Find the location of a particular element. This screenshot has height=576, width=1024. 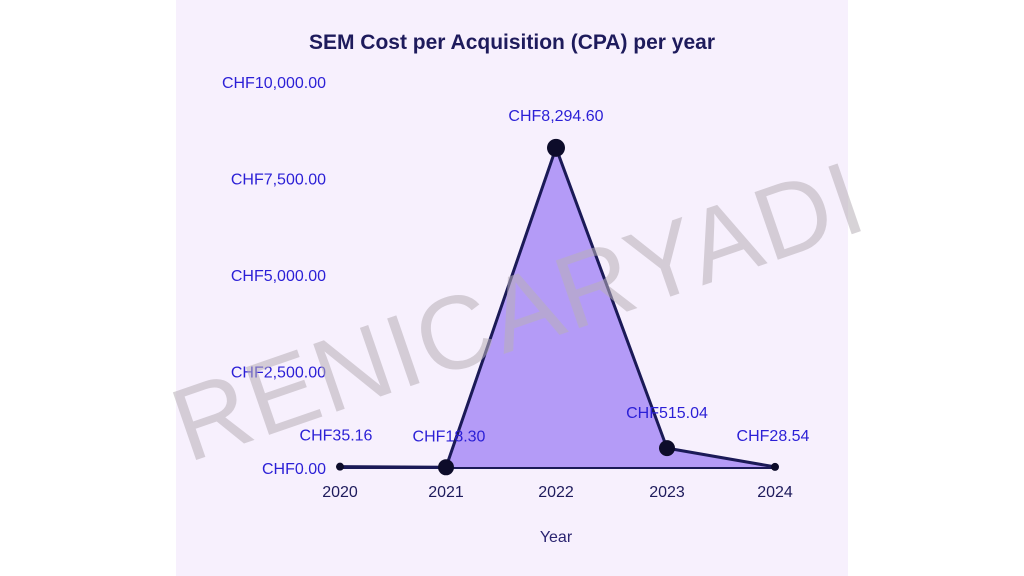

x-tick-label: 2024 is located at coordinates (775, 492).